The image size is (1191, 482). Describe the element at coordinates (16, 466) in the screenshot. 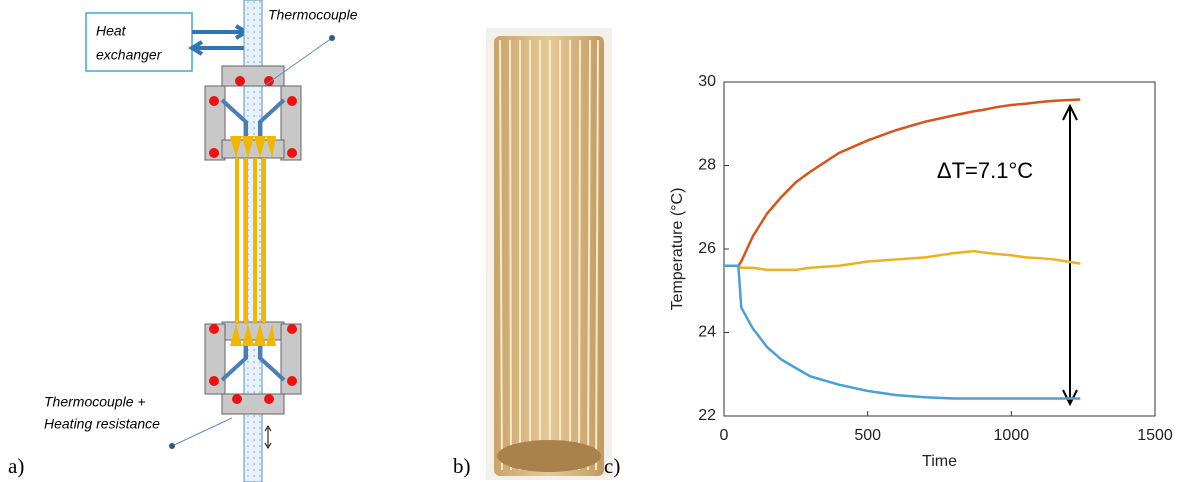

I see `panel-label: a)` at that location.